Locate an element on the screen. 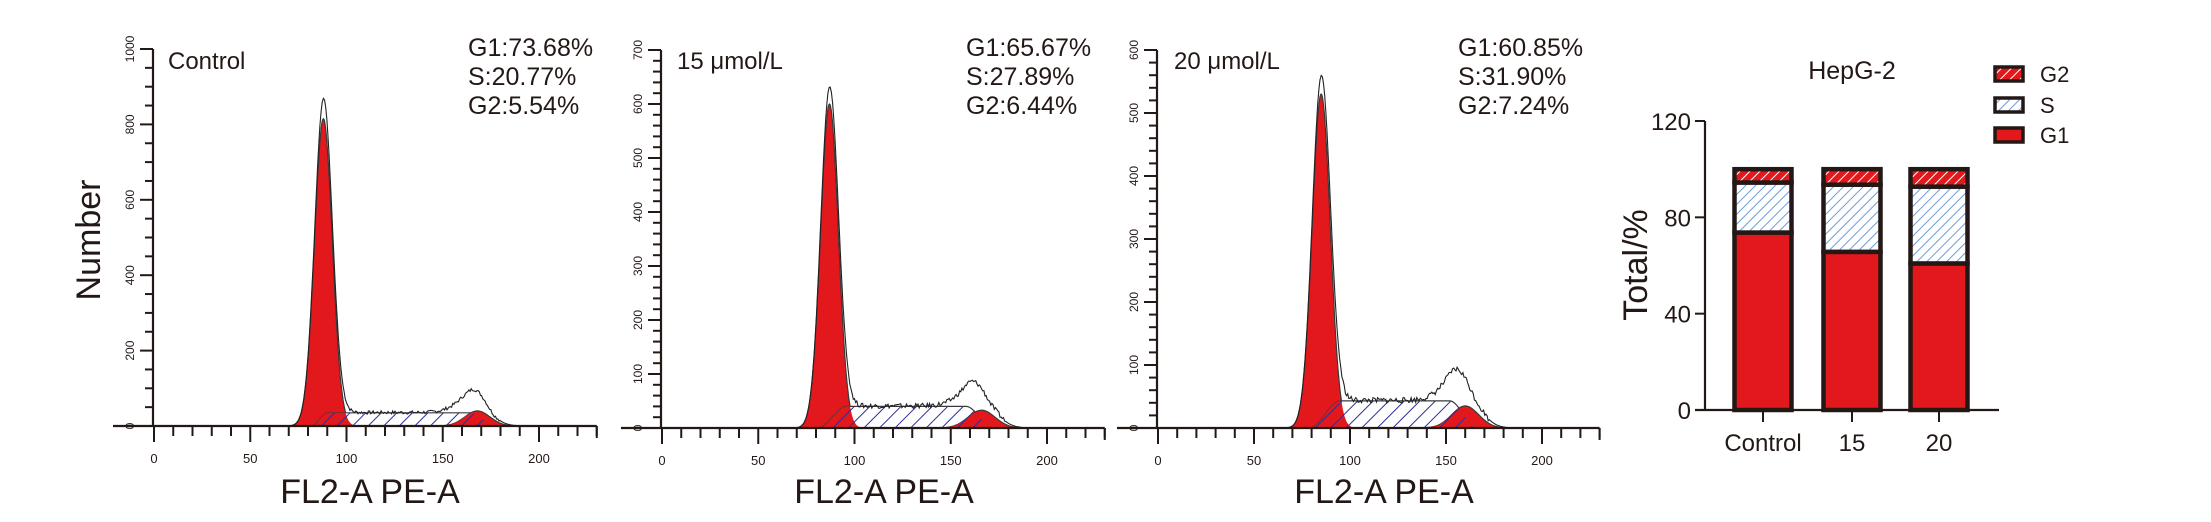  panel-label: 20 μmol/L is located at coordinates (1227, 61).